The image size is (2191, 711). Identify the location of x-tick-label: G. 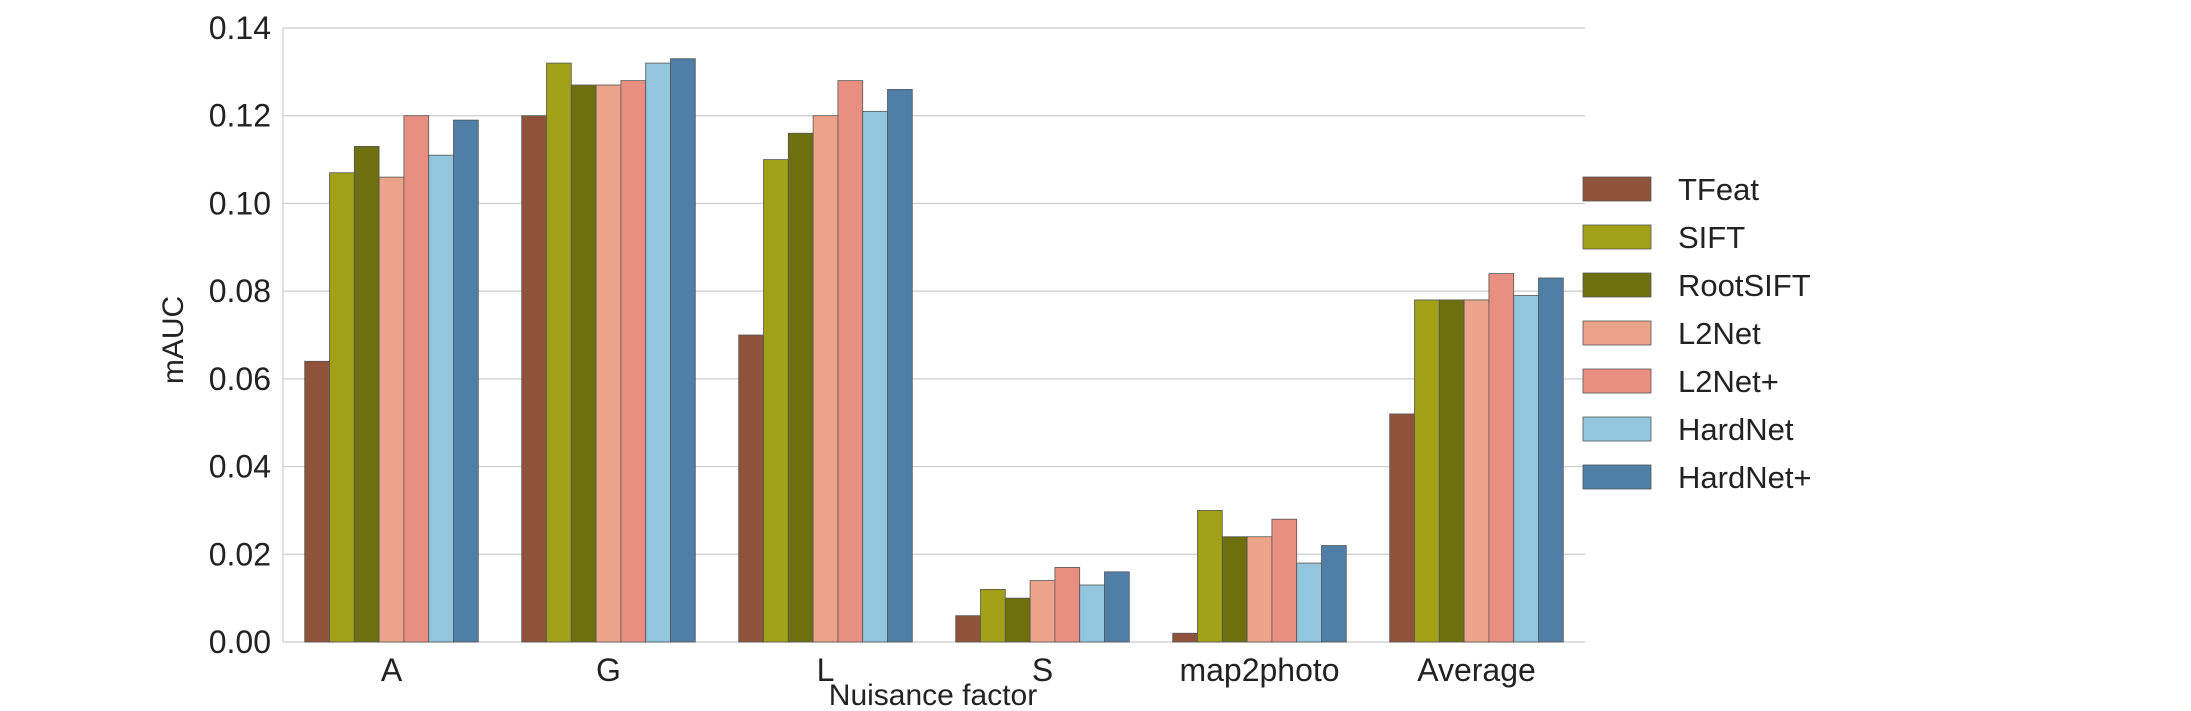
(608, 670).